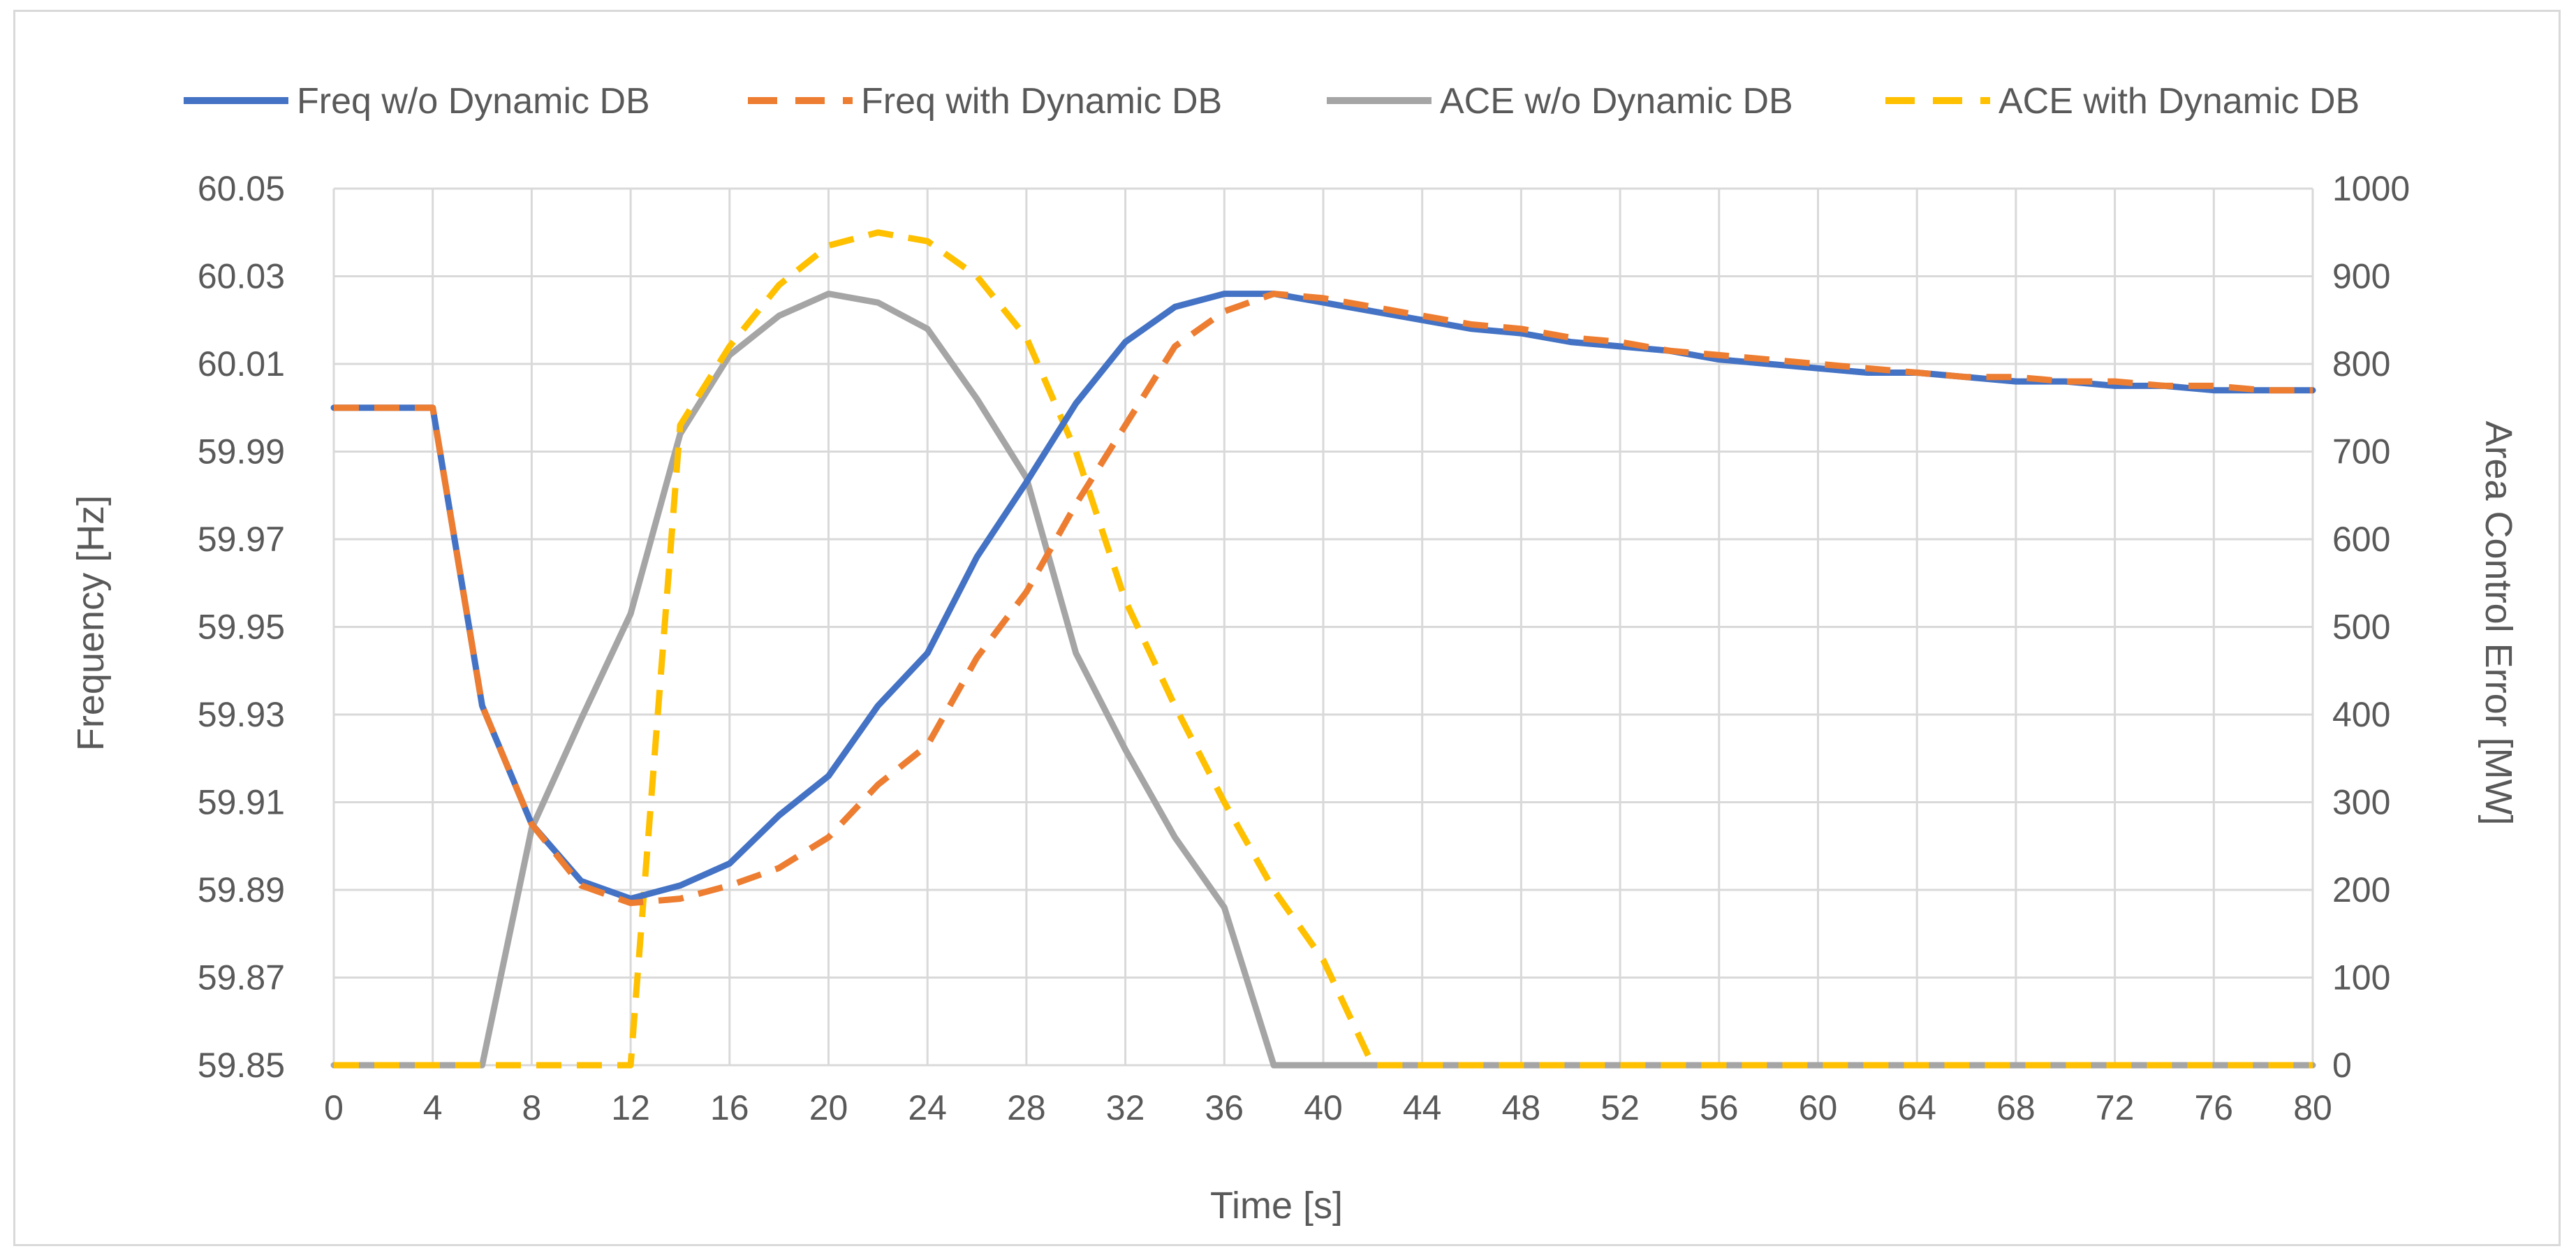 This screenshot has width=2576, height=1258. I want to click on x-tick-label: 44, so click(1422, 1107).